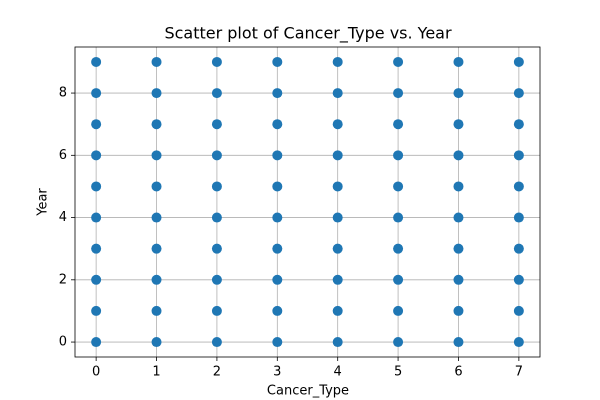 The width and height of the screenshot is (600, 400). Describe the element at coordinates (338, 372) in the screenshot. I see `x-tick-label: 4` at that location.